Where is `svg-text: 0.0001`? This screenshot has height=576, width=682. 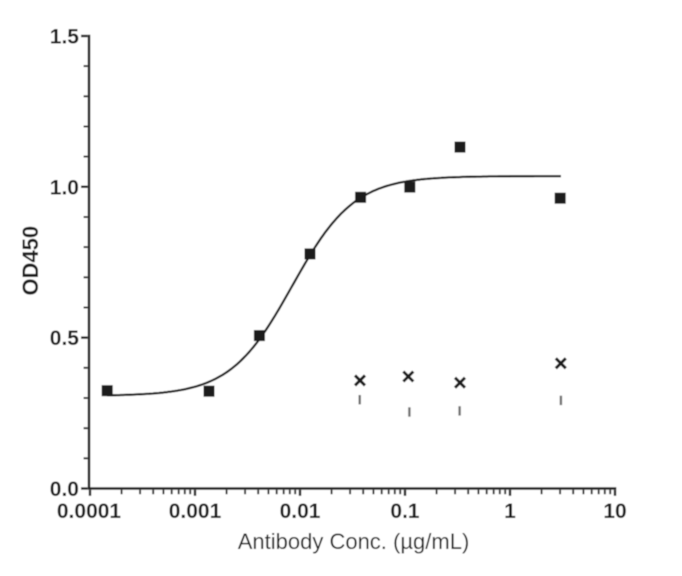 svg-text: 0.0001 is located at coordinates (89, 511).